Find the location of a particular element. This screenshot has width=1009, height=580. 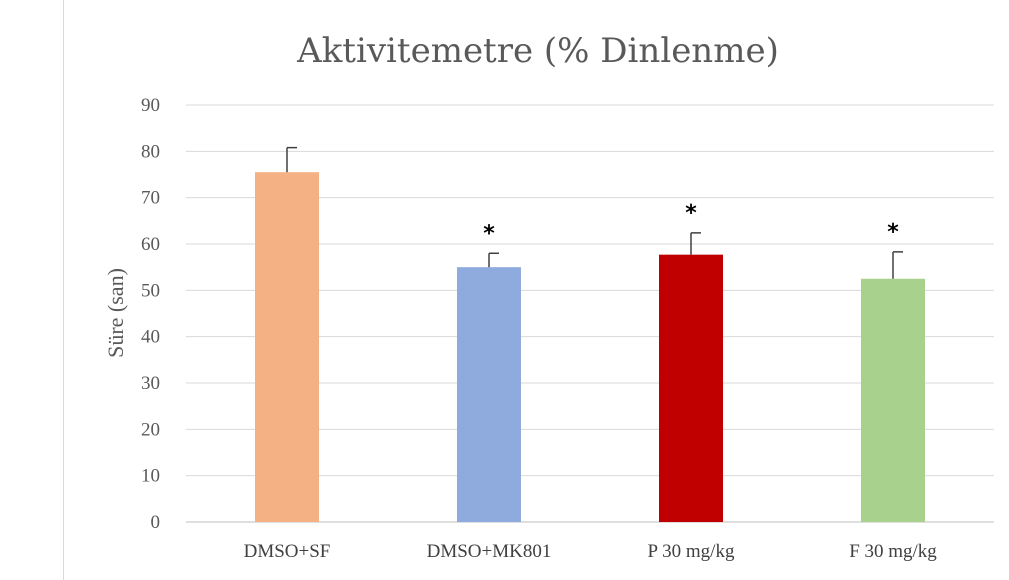

y-tick-label: 70 is located at coordinates (150, 198).